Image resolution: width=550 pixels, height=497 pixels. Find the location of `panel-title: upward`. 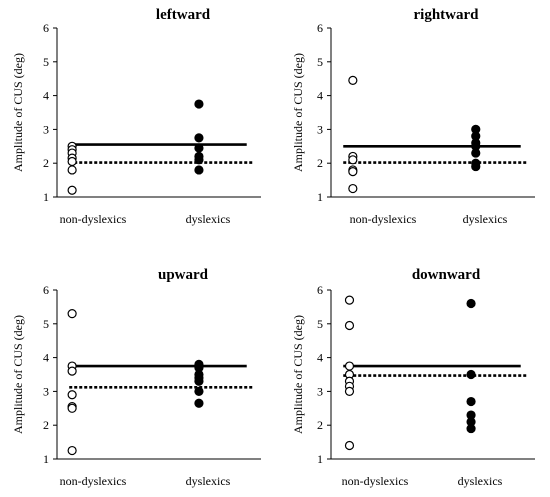

panel-title: upward is located at coordinates (183, 275).